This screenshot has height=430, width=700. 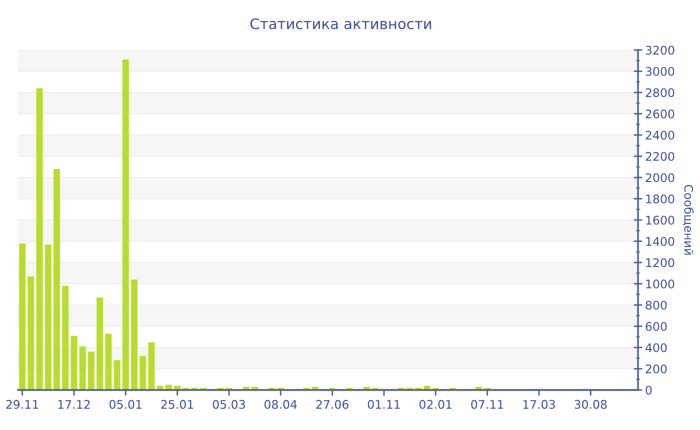 What do you see at coordinates (656, 347) in the screenshot?
I see `y-tick-label: 400` at bounding box center [656, 347].